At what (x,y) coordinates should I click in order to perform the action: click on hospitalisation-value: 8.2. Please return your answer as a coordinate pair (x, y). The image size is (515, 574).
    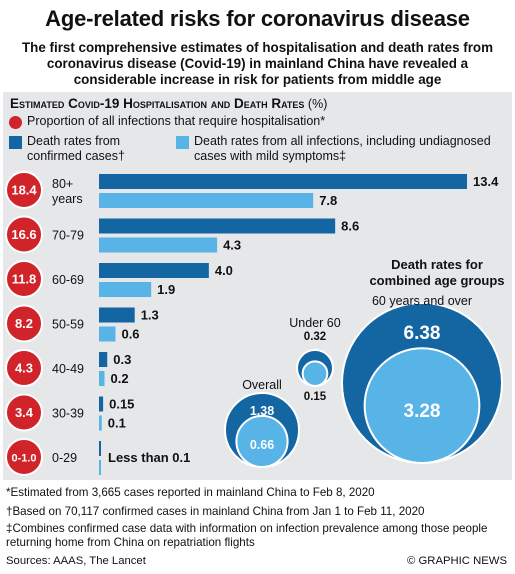
    Looking at the image, I should click on (24, 323).